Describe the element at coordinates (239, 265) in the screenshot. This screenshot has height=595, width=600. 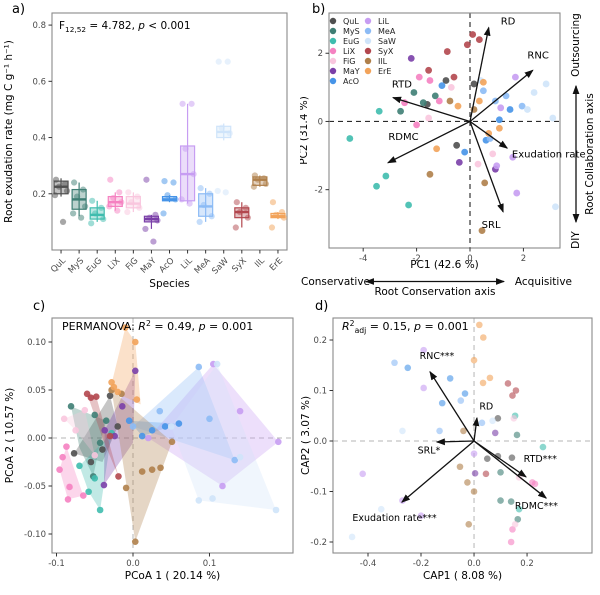
I see `species-tick-label: SyX` at that location.